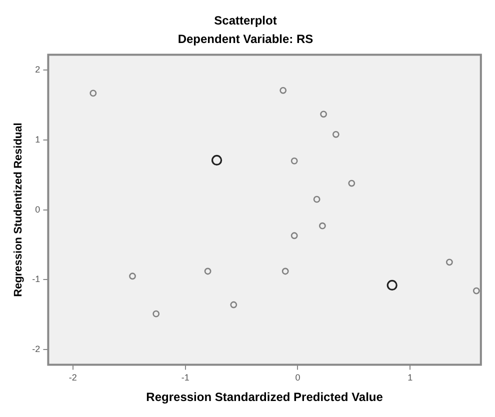  Describe the element at coordinates (72, 377) in the screenshot. I see `x-tick-label: -2` at that location.